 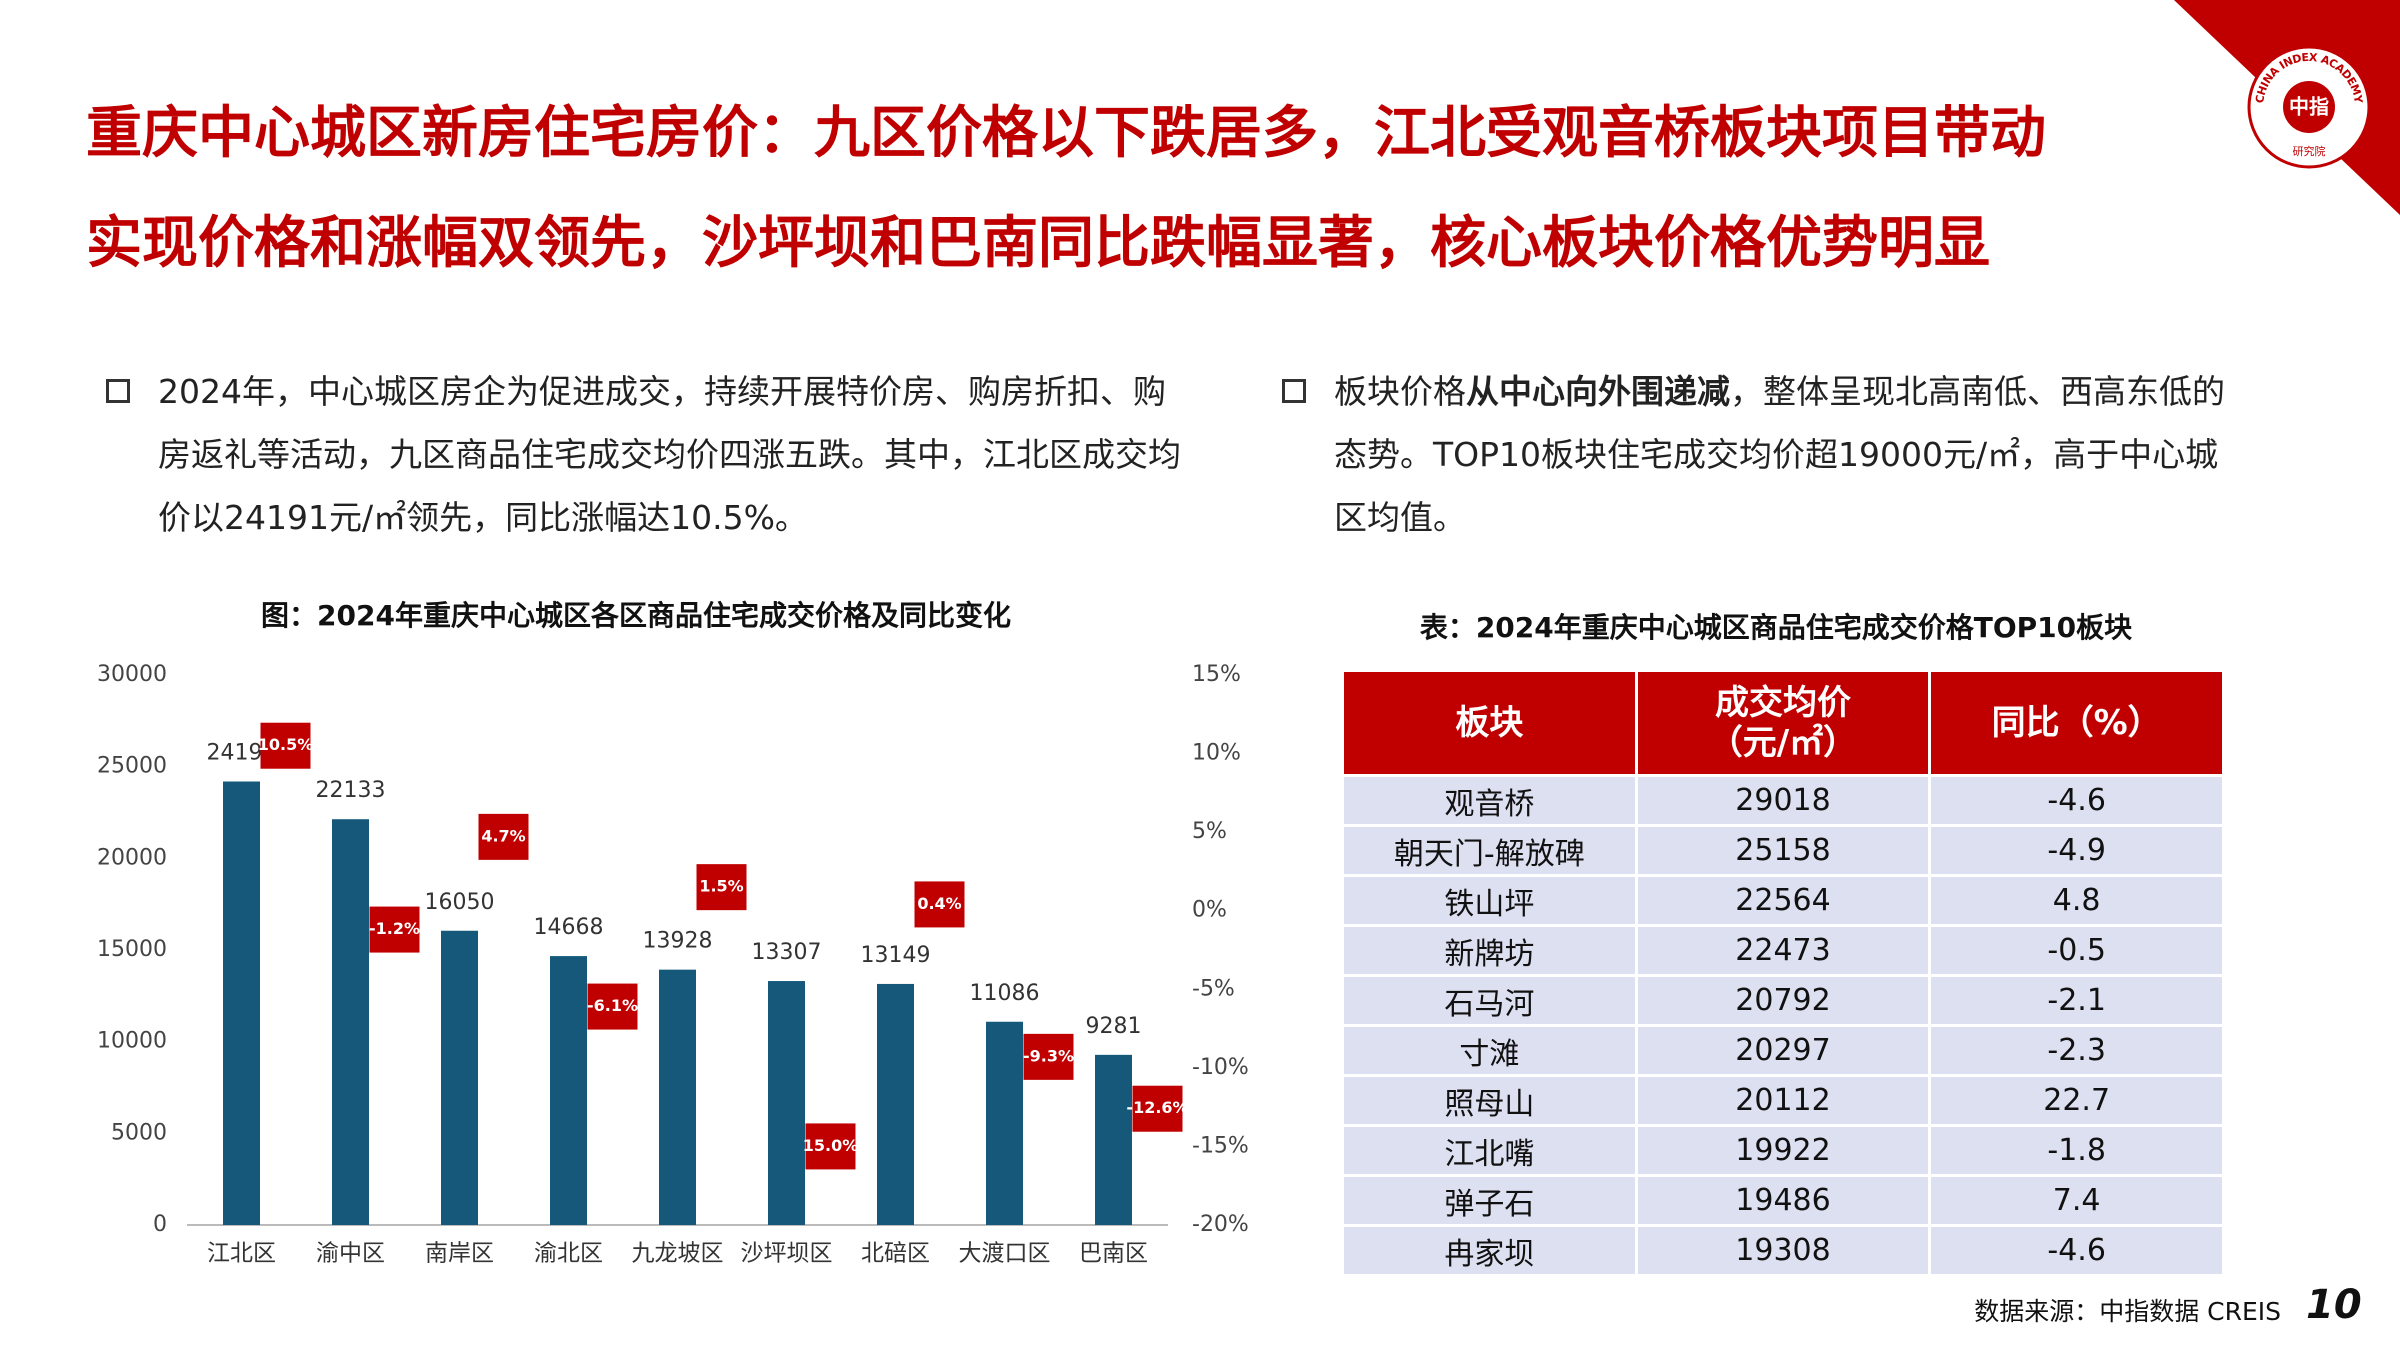 I want to click on logo-bottom: 研究院, so click(x=2309, y=151).